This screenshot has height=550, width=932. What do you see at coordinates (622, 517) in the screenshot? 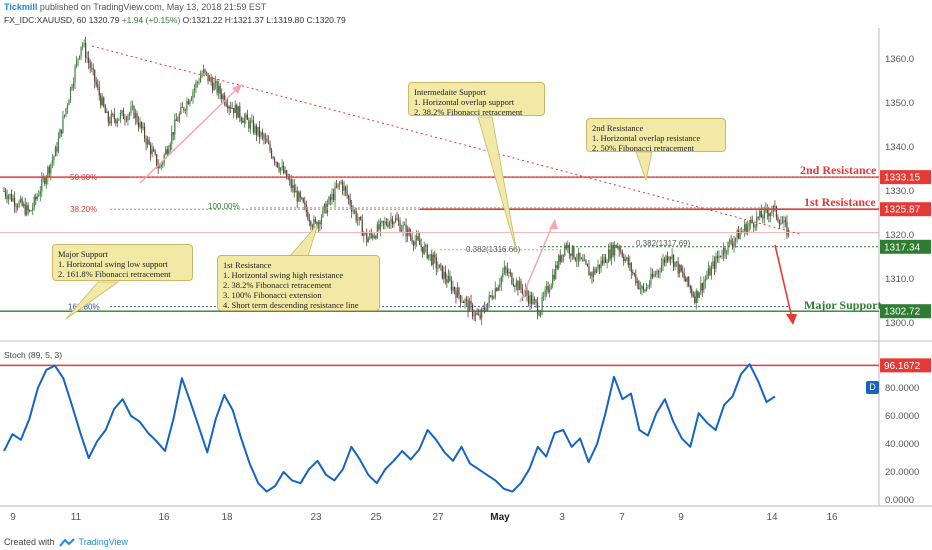
I see `time-tick-label: 7` at bounding box center [622, 517].